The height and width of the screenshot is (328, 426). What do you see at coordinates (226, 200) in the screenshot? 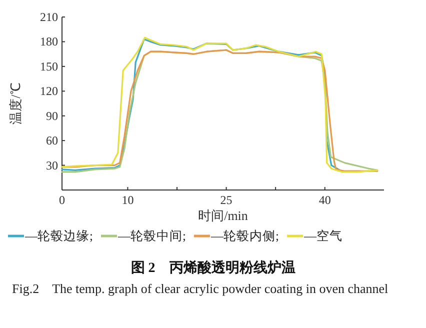
I see `x-tick-label: 25` at bounding box center [226, 200].